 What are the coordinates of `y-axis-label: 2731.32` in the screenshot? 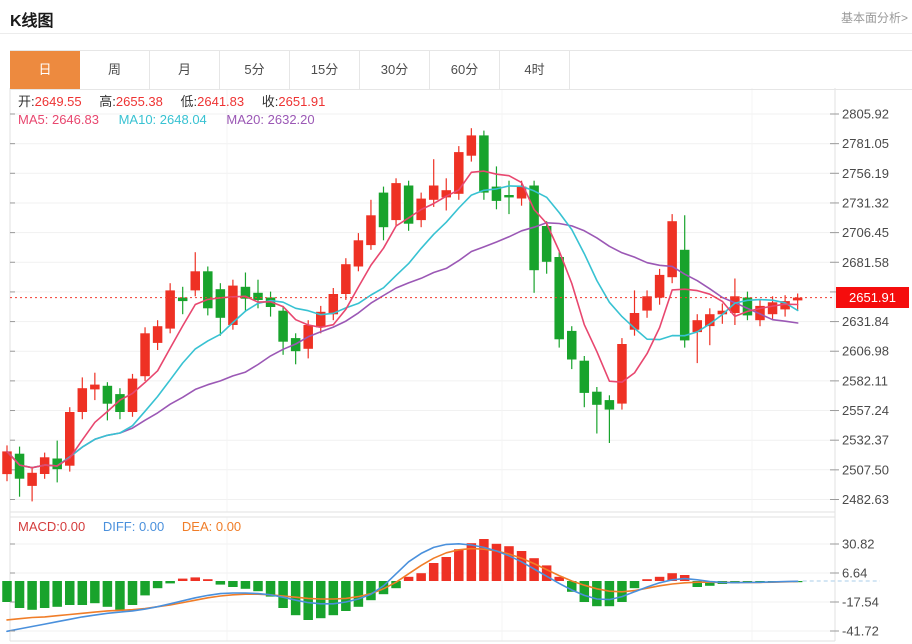 It's located at (865, 202).